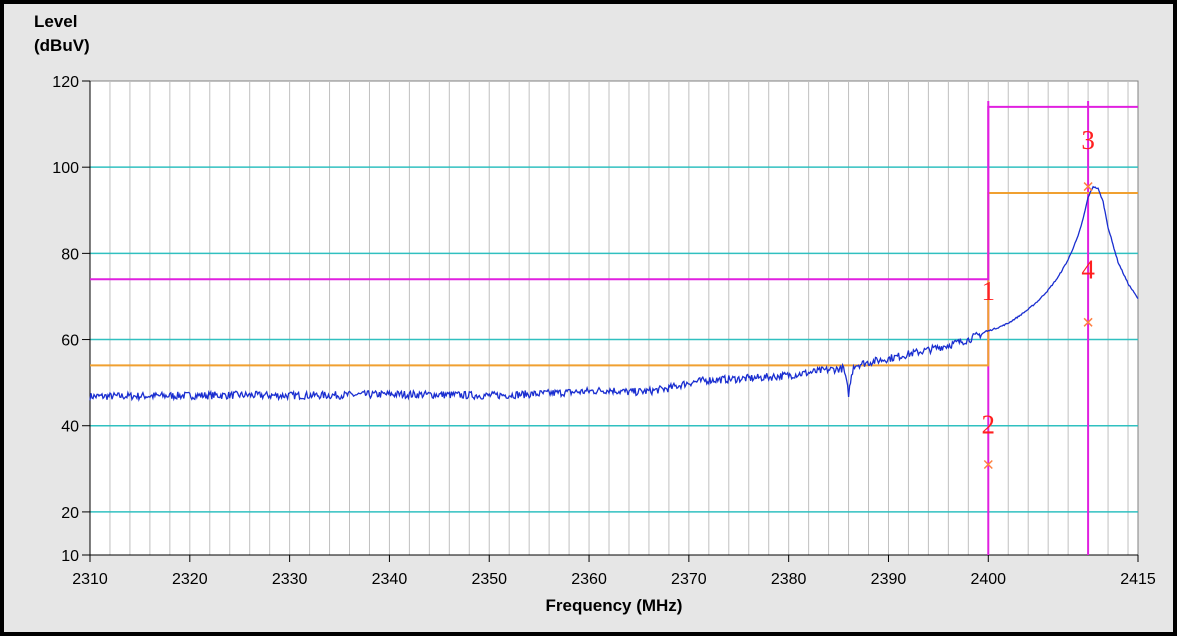 The height and width of the screenshot is (636, 1177). What do you see at coordinates (56, 21) in the screenshot?
I see `y-axis-label-line1: Level` at bounding box center [56, 21].